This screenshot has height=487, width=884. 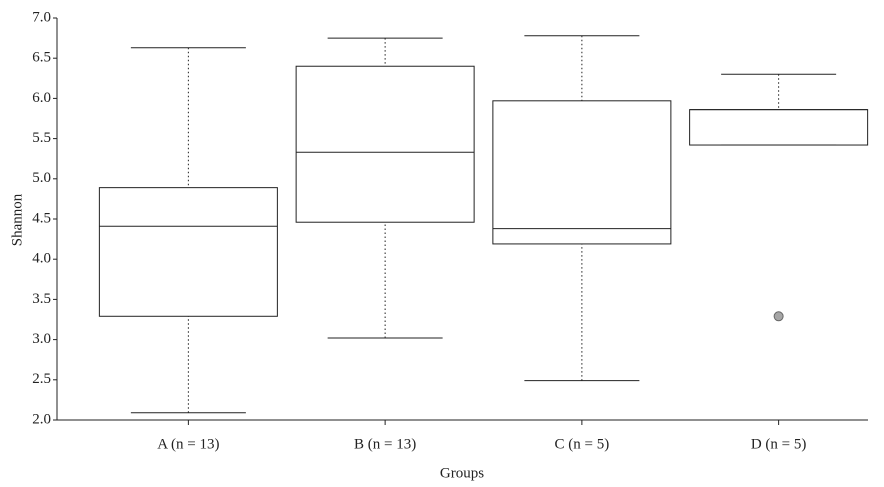 I want to click on y-tick-label: 6.0, so click(x=41, y=98).